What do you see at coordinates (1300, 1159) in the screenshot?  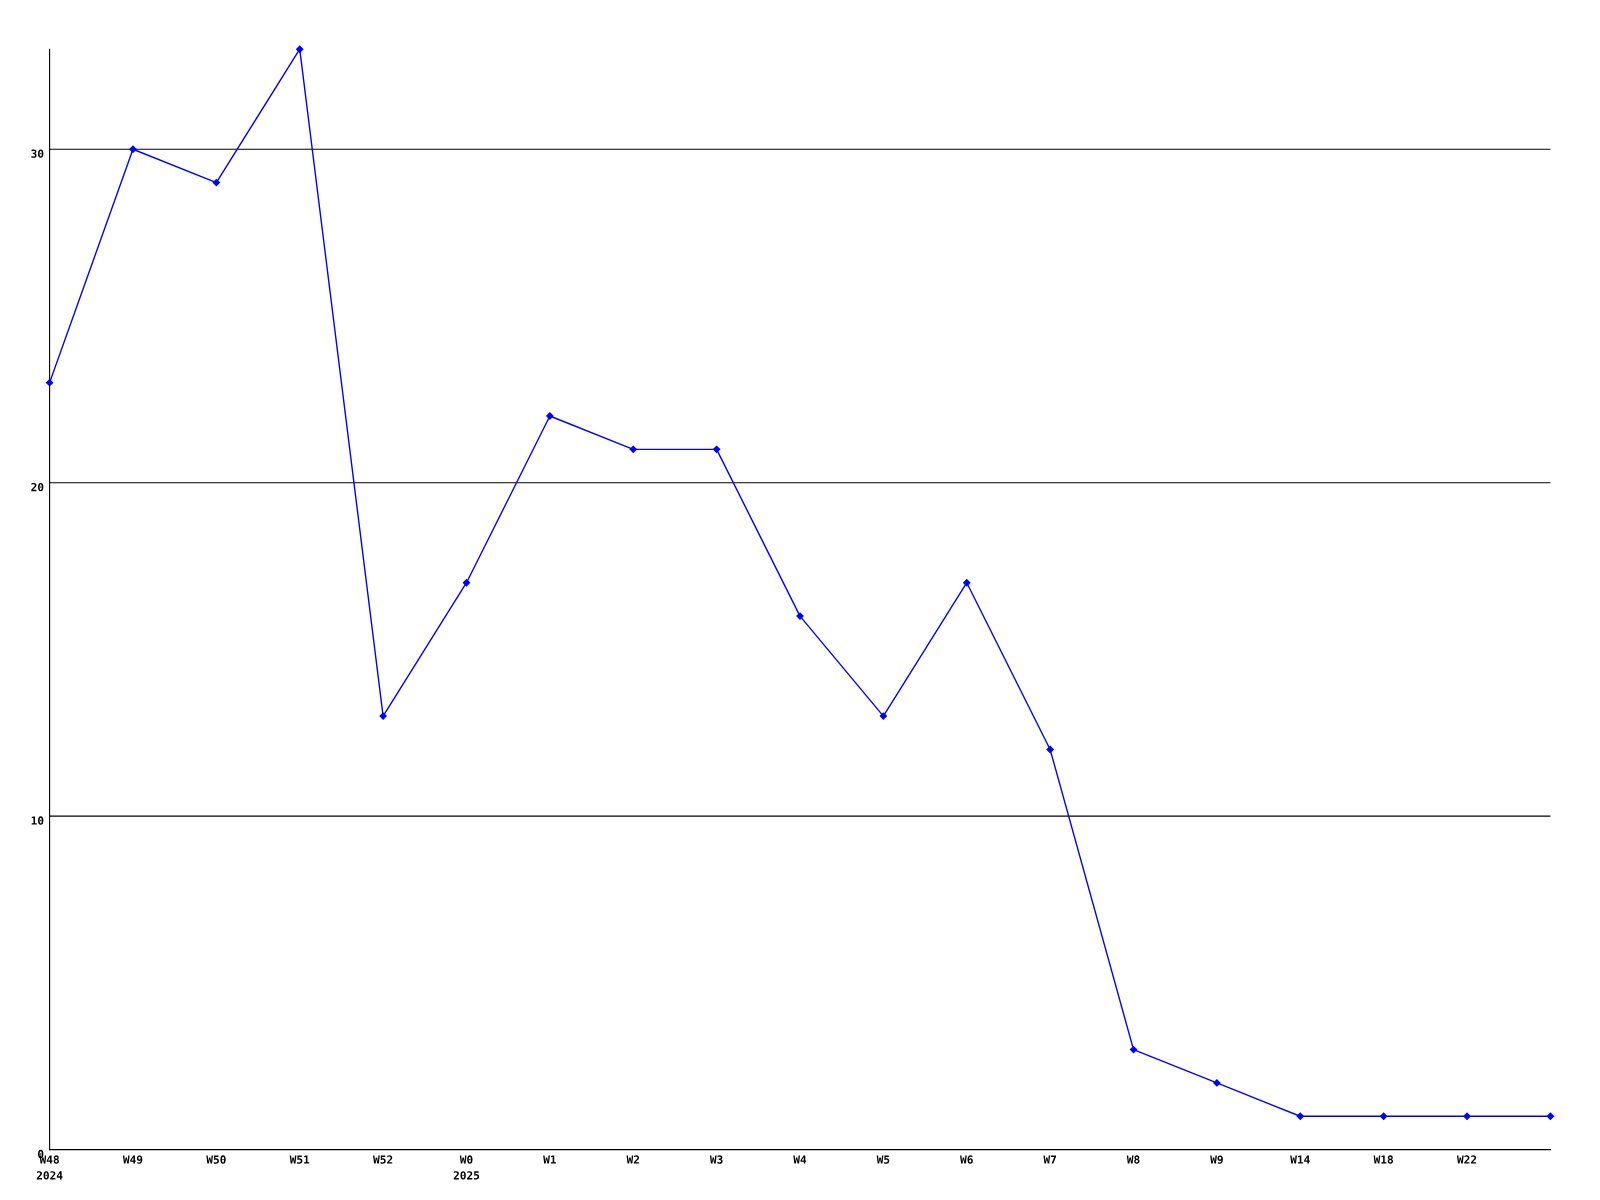 I see `x-tick-label: W14` at bounding box center [1300, 1159].